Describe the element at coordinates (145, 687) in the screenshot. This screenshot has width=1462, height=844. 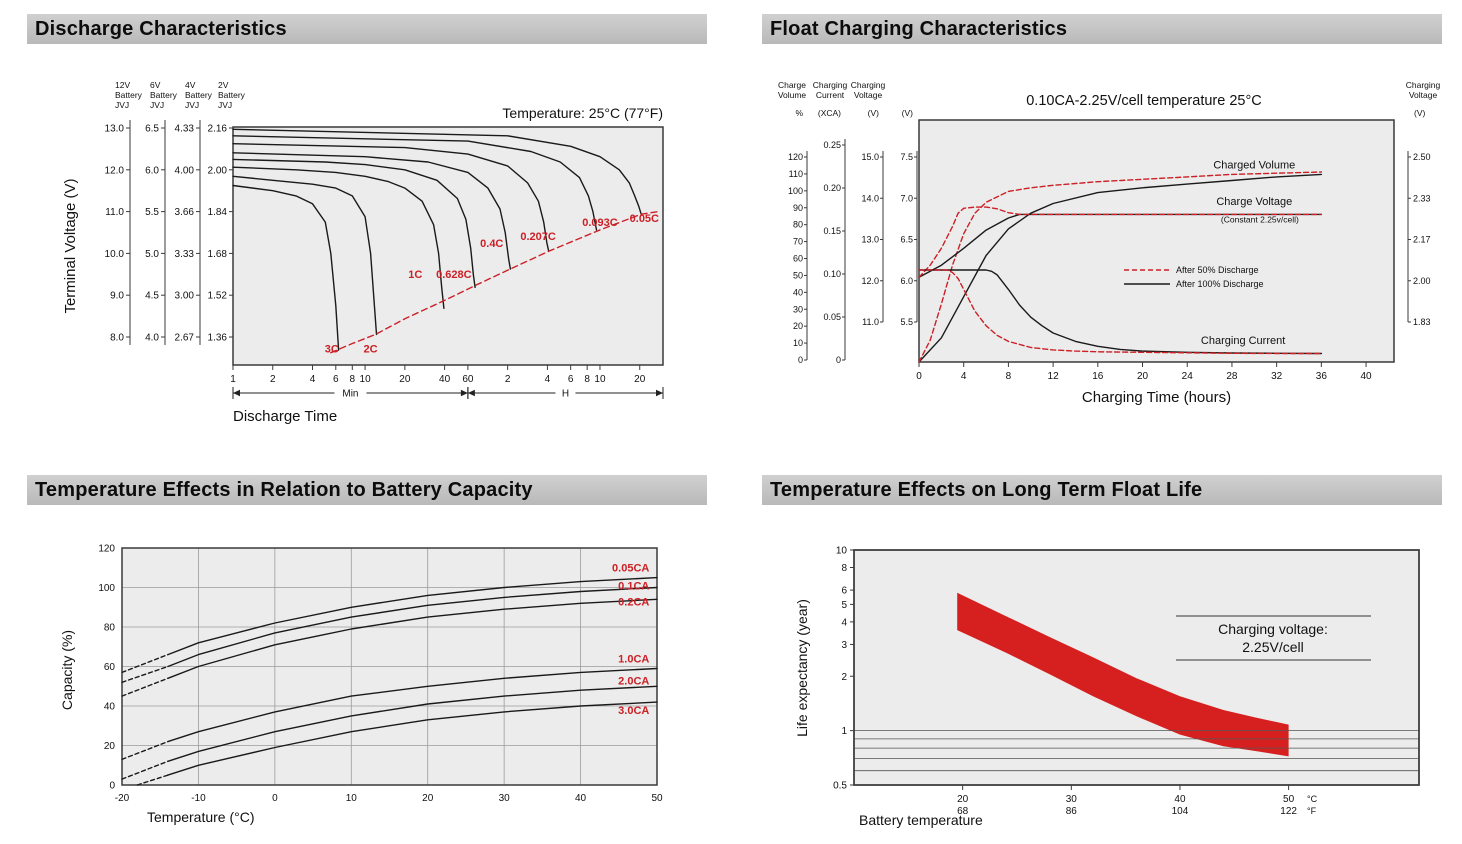
I see `capacity-curve-0.2CA-dashed` at that location.